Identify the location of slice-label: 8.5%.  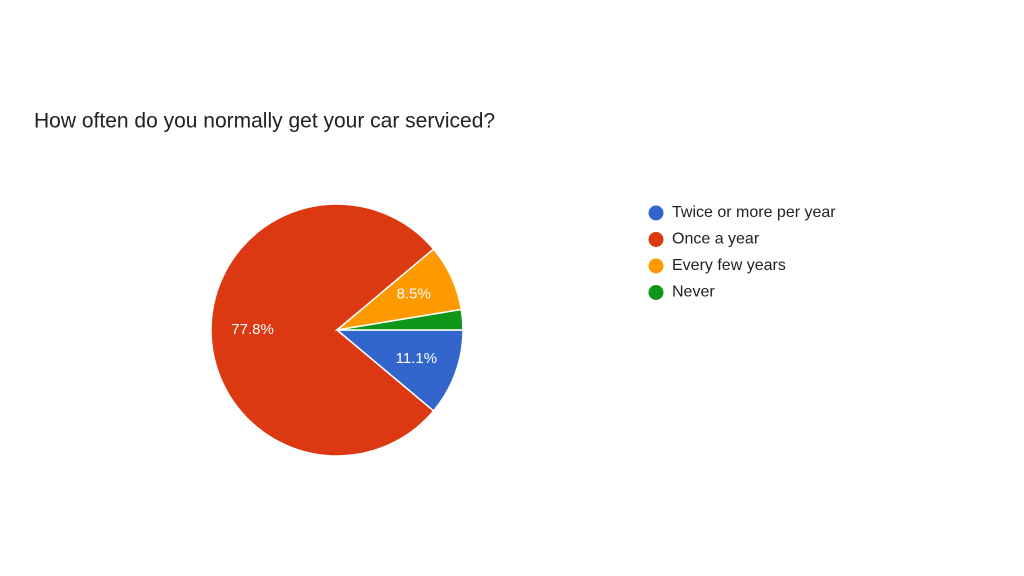
(414, 294).